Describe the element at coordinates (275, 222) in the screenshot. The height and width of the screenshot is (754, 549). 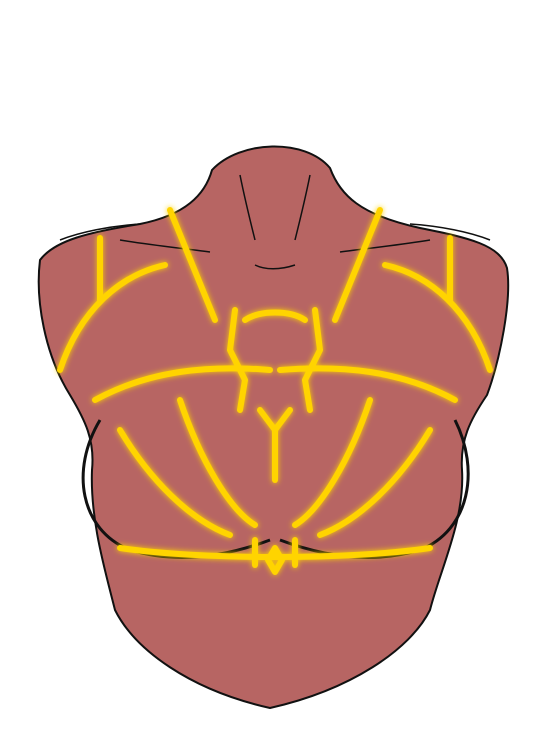
I see `neck-detail-lines` at that location.